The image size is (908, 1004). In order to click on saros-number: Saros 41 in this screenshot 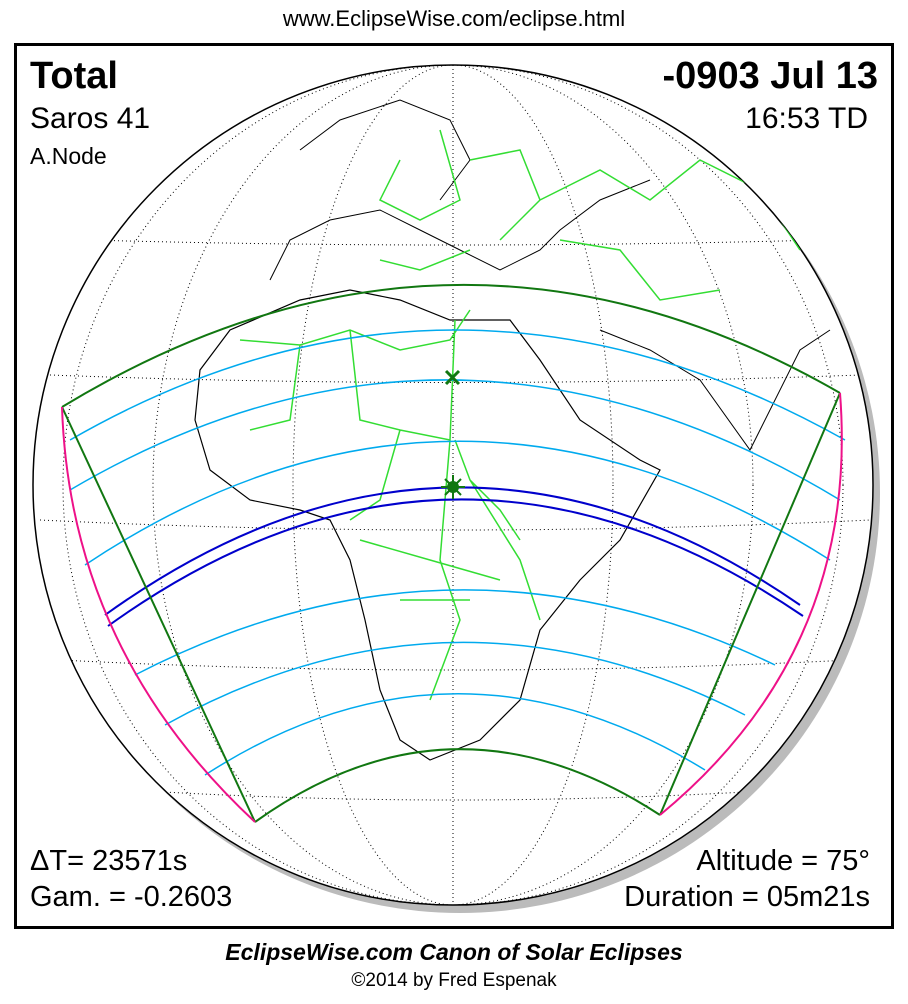, I will do `click(90, 118)`.